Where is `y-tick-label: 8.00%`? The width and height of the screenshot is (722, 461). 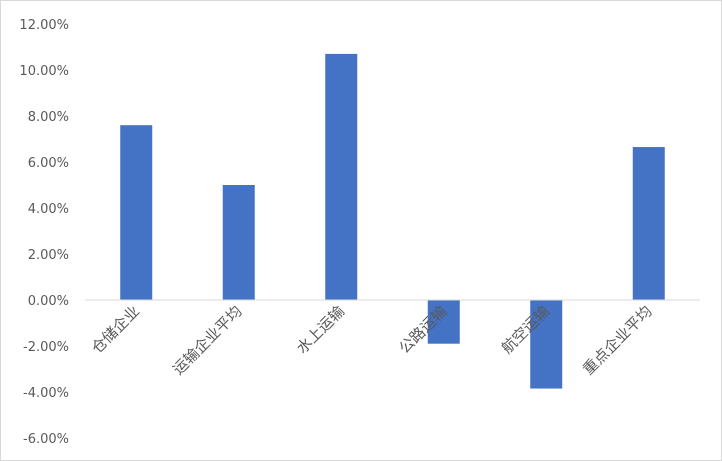
y-tick-label: 8.00% is located at coordinates (48, 117).